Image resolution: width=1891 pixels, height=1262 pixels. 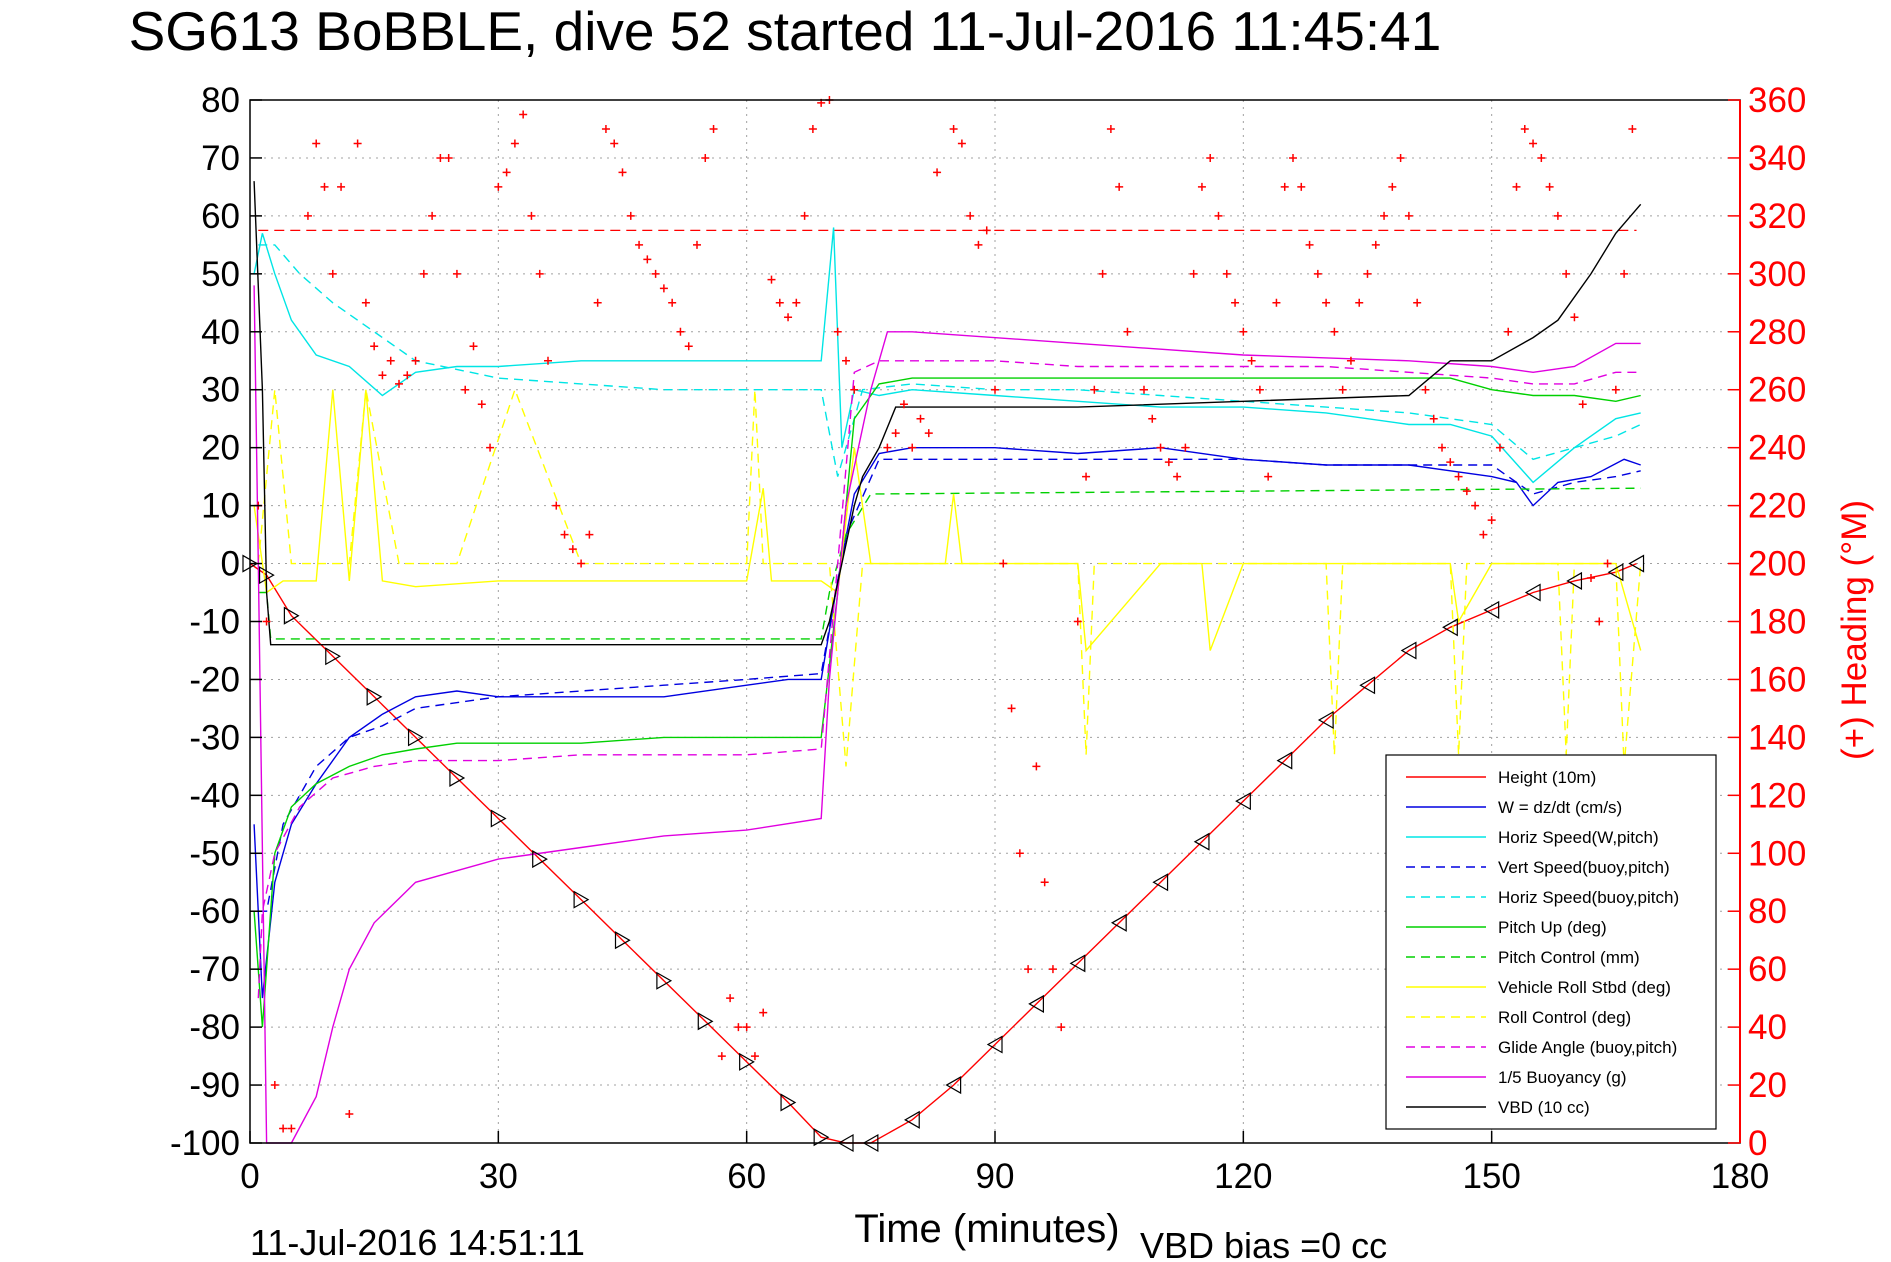 What do you see at coordinates (1777, 737) in the screenshot?
I see `y-right-tick-label: 140` at bounding box center [1777, 737].